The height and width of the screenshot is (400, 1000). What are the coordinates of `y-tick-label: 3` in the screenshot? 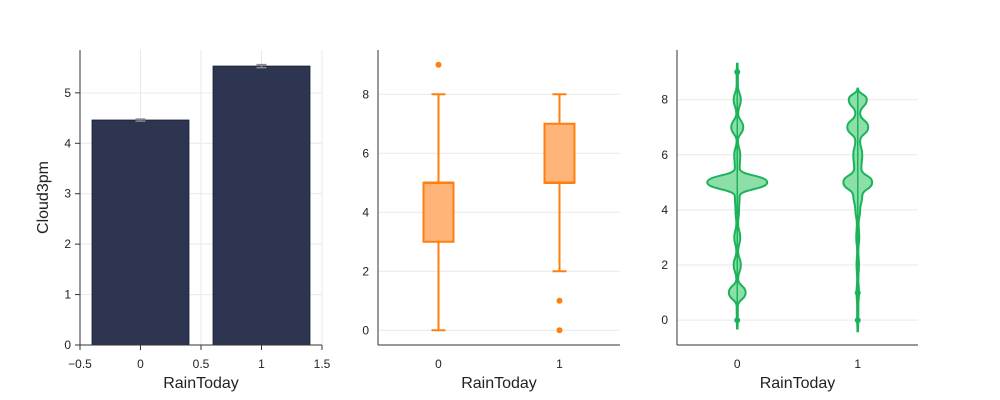 It's located at (67, 194).